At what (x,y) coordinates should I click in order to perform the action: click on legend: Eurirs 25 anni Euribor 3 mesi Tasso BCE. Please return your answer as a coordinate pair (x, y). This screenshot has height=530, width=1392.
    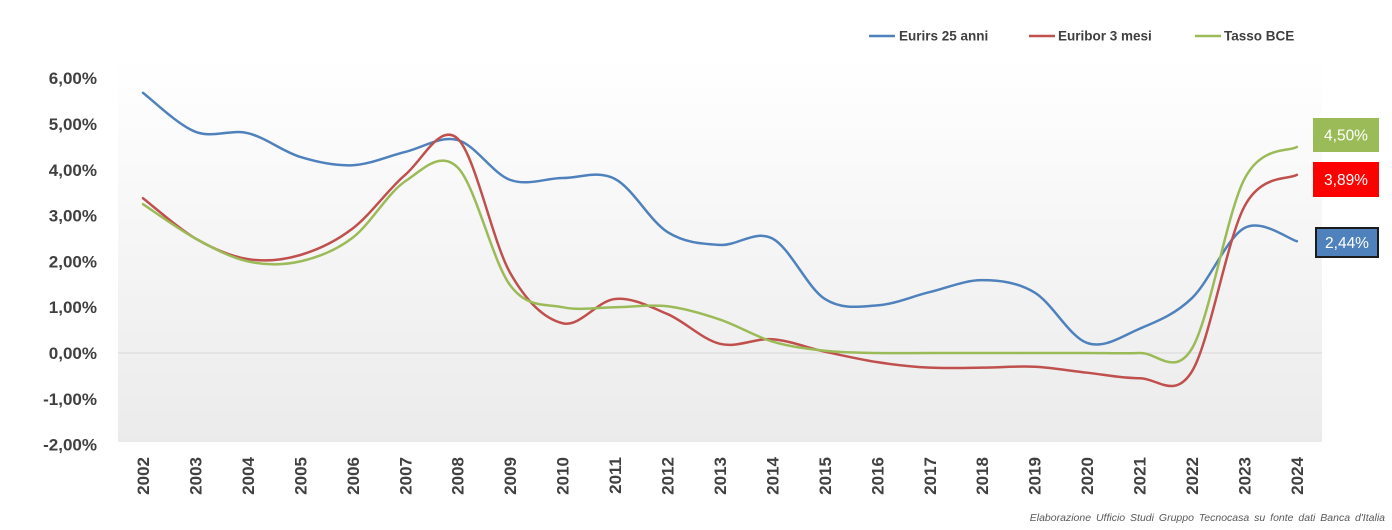
    Looking at the image, I should click on (1081, 36).